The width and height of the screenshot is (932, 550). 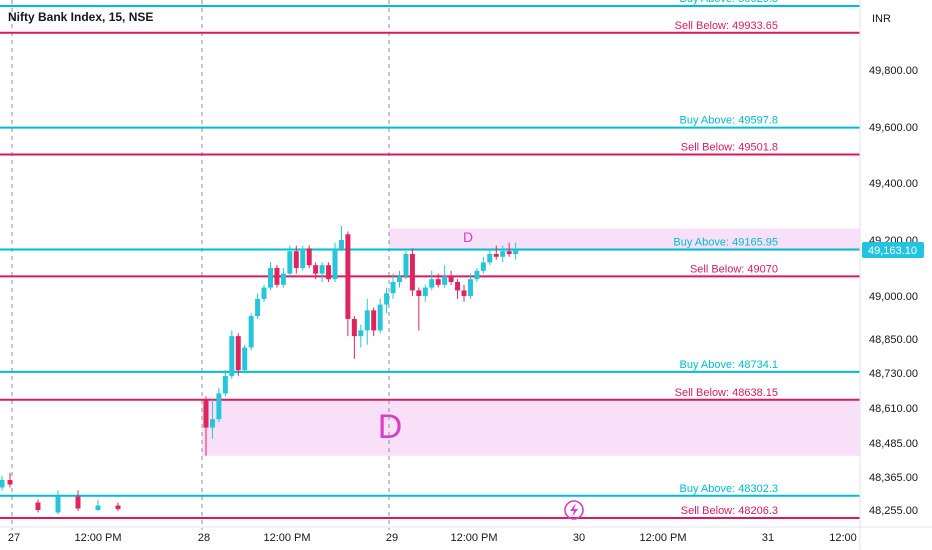 I want to click on price-tick-label: 49,800.00, so click(x=893, y=71).